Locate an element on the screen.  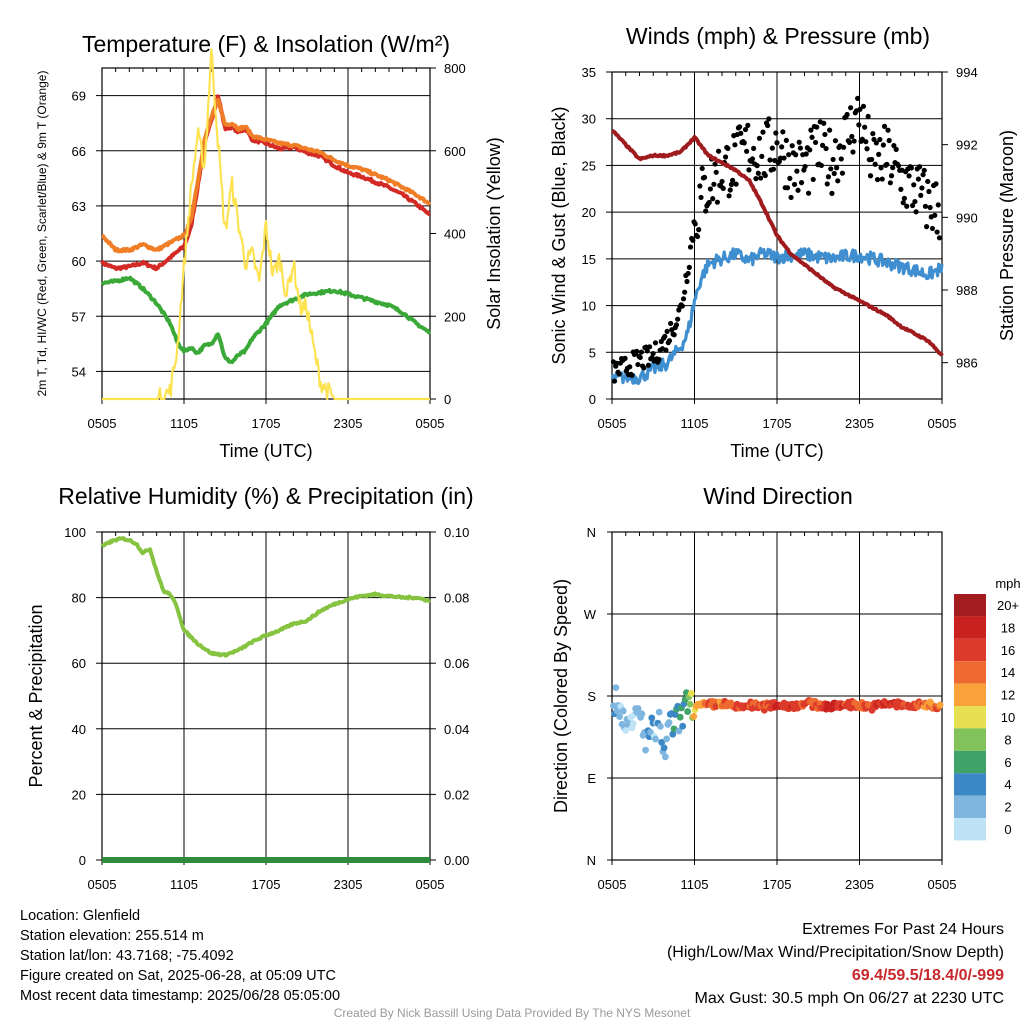
y2-tick-label: 400 is located at coordinates (455, 234).